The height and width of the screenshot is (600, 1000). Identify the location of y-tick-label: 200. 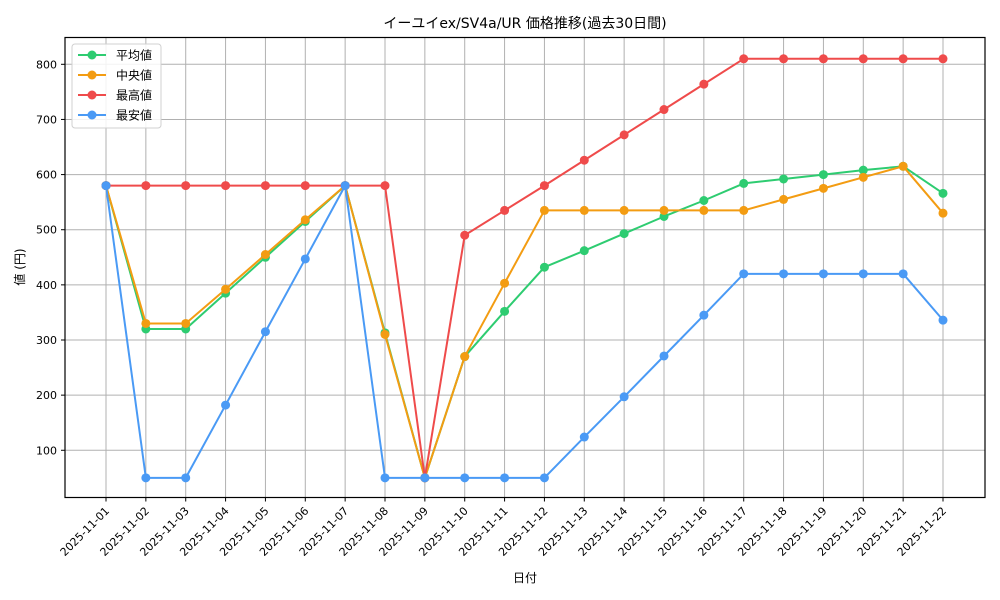
(46, 395).